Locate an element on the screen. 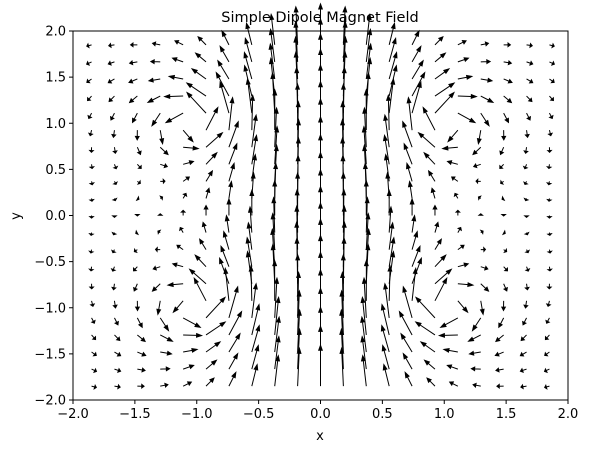 This screenshot has height=453, width=590. x-axis-label: x is located at coordinates (320, 436).